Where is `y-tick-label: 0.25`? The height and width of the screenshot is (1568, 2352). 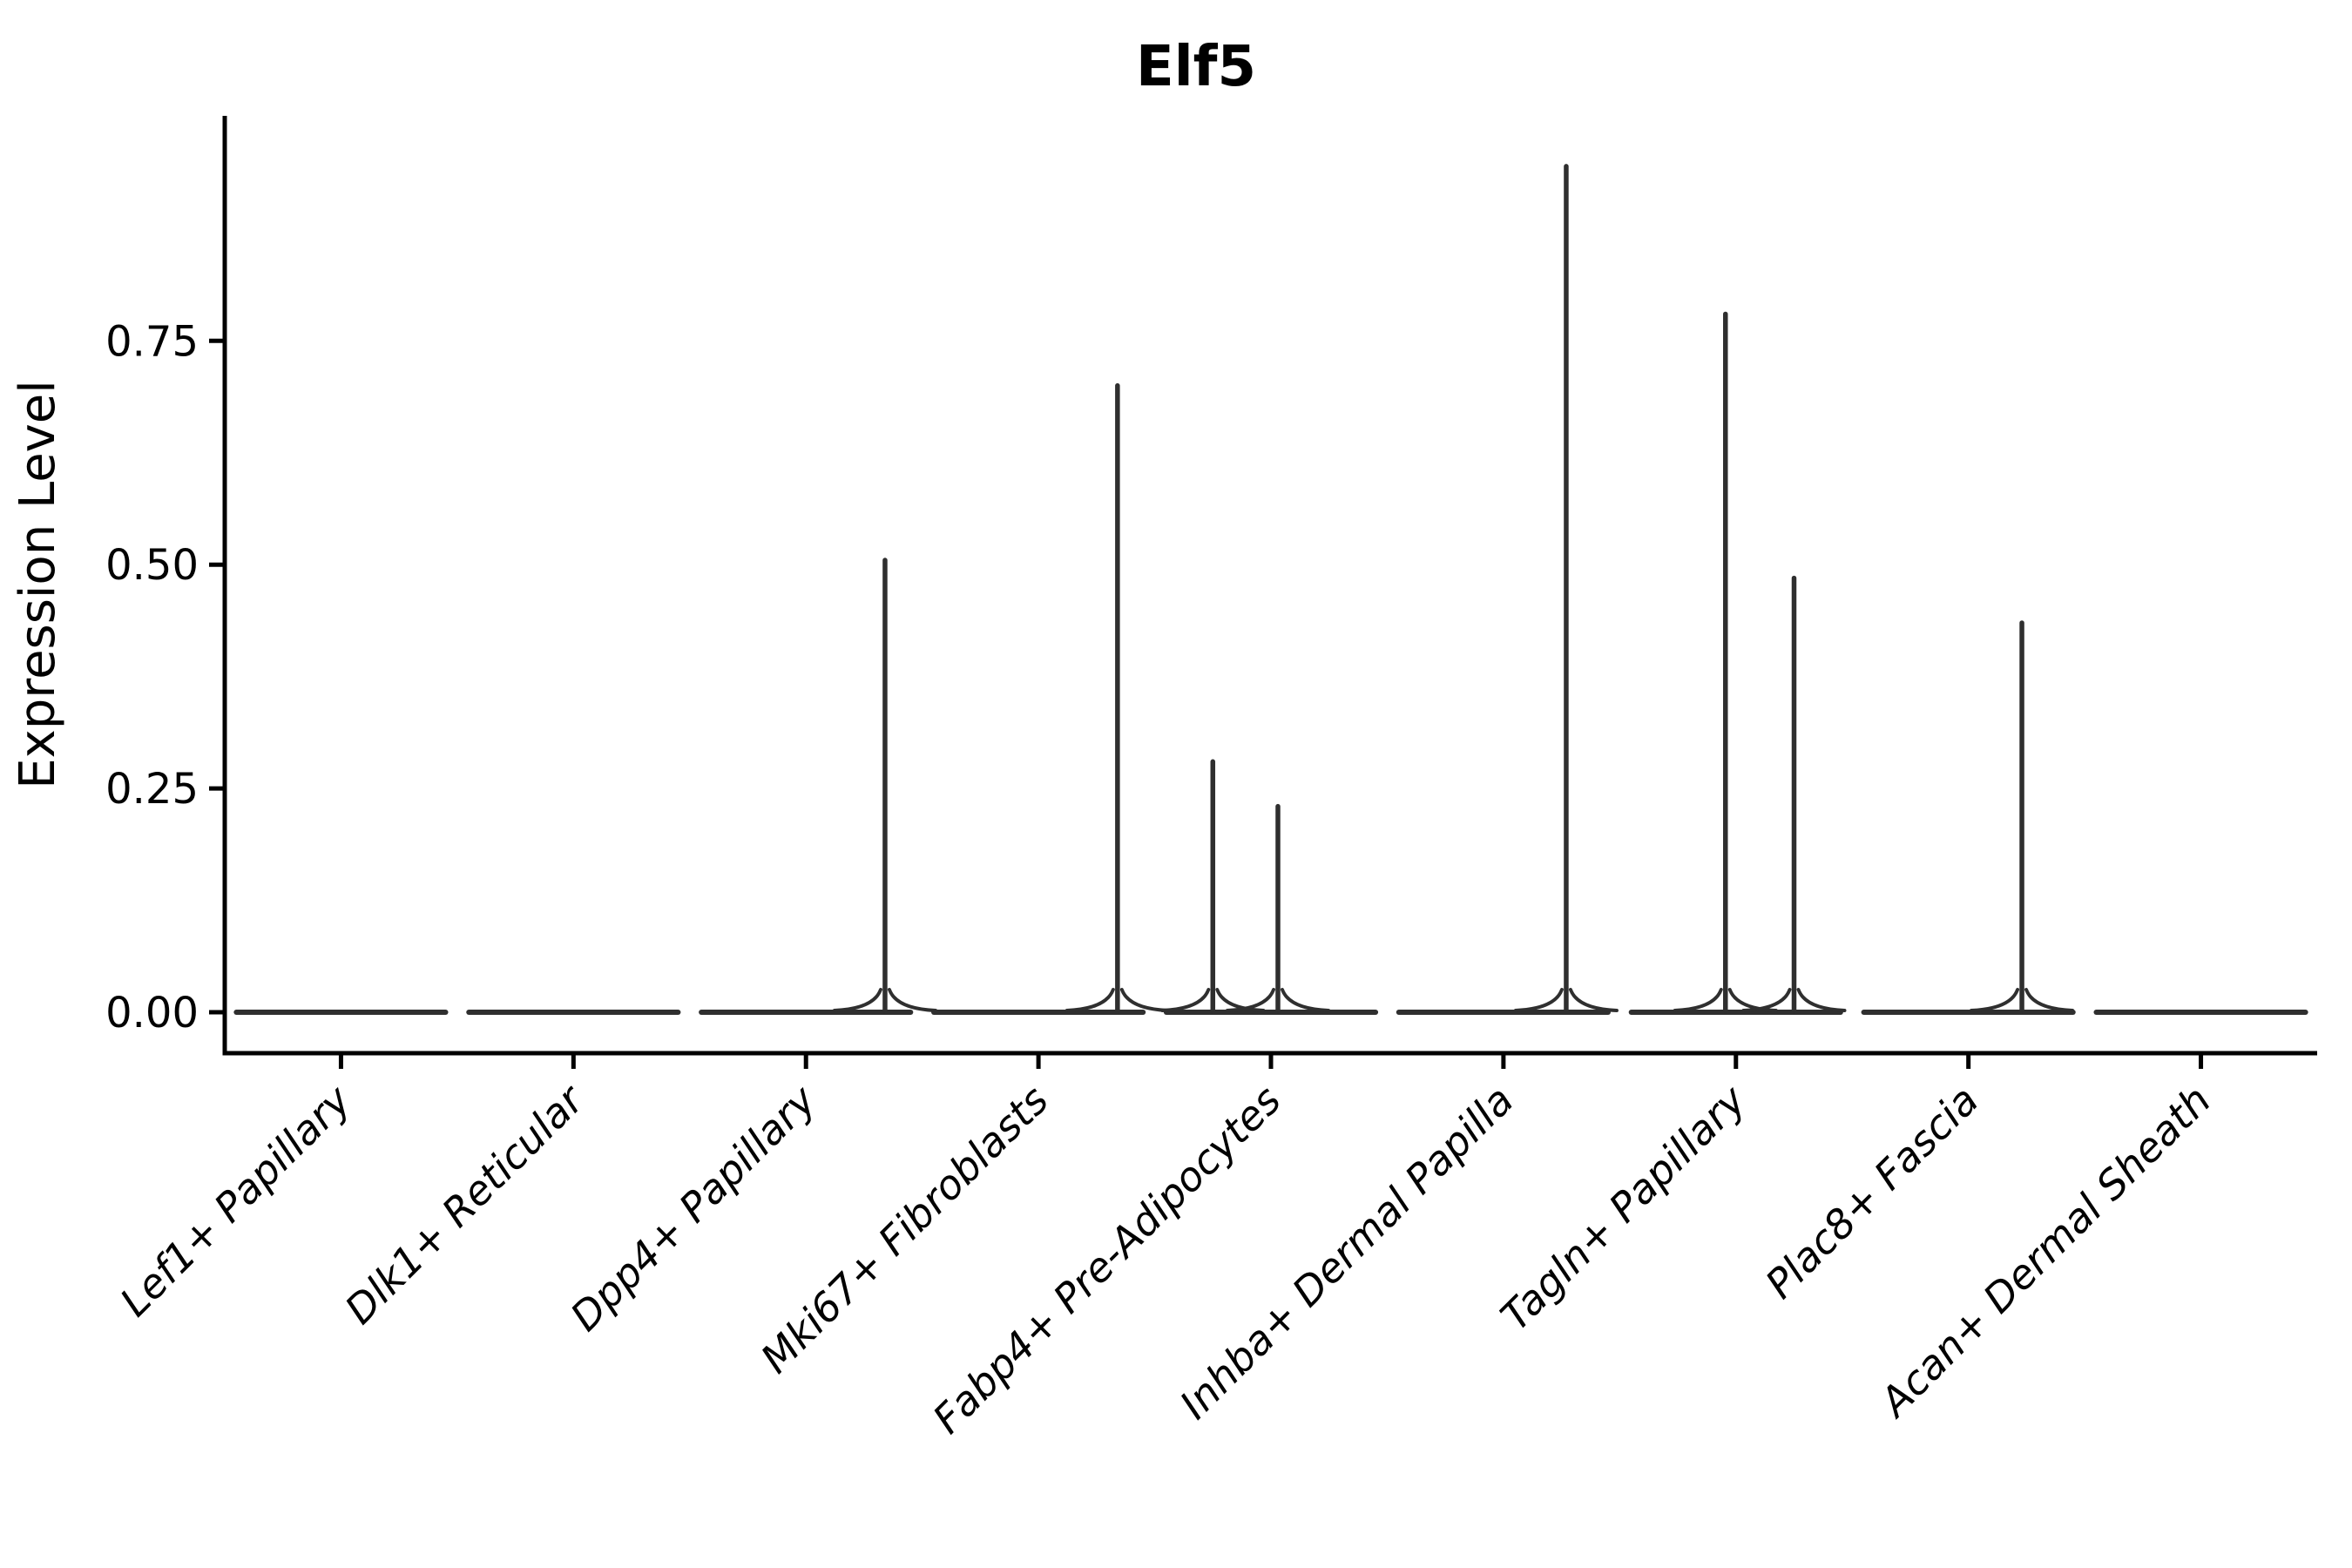
y-tick-label: 0.25 is located at coordinates (152, 790).